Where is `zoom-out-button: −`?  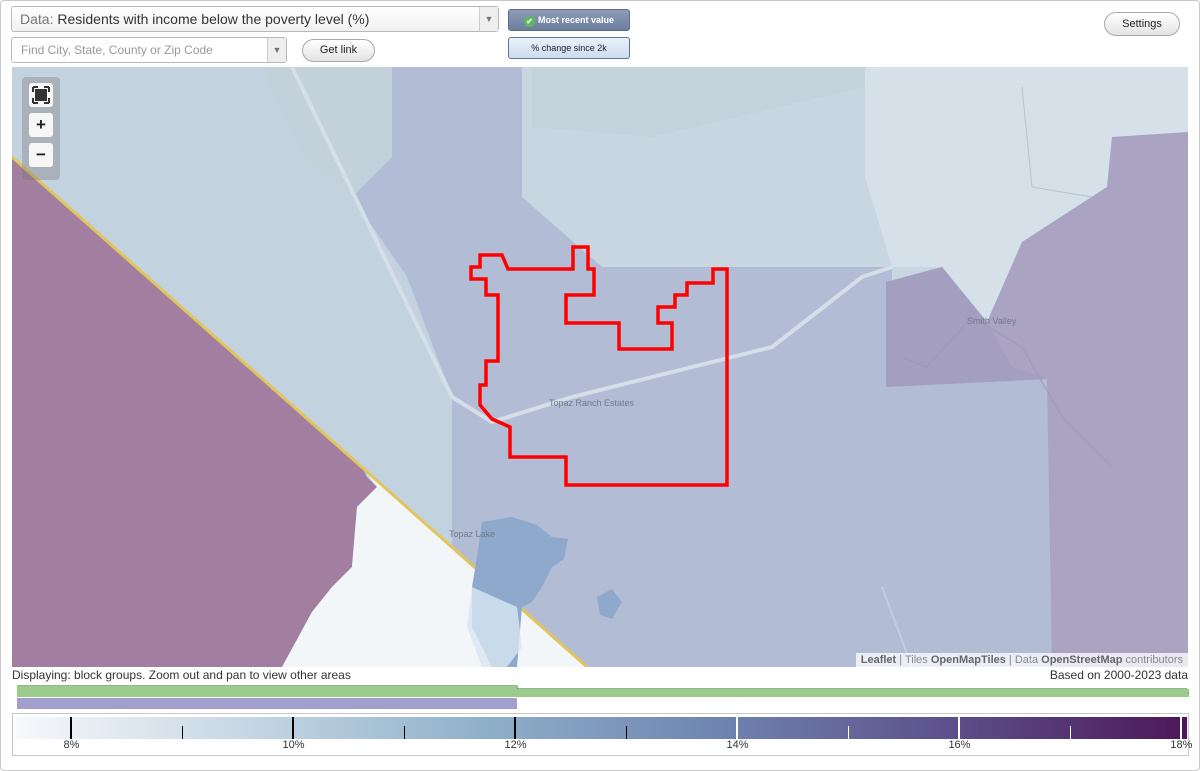
zoom-out-button: − is located at coordinates (41, 155).